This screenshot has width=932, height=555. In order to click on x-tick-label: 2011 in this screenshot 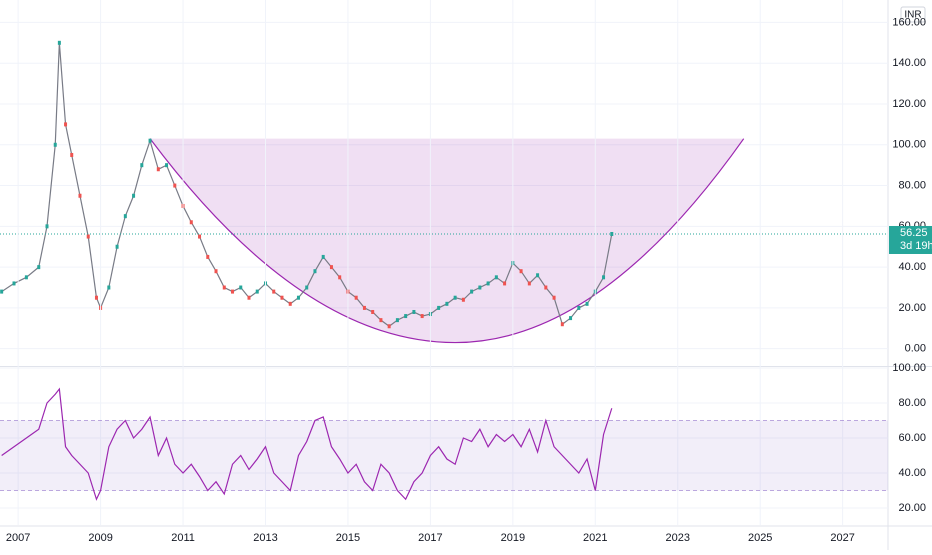, I will do `click(183, 538)`.